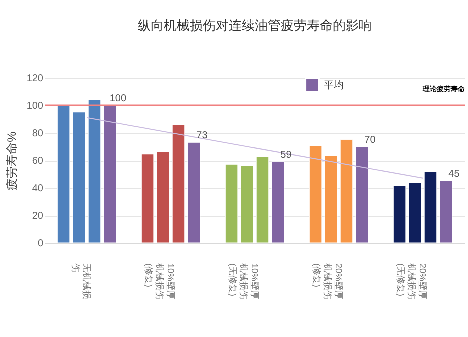 The width and height of the screenshot is (468, 337). Describe the element at coordinates (255, 25) in the screenshot. I see `chart-title: 纵向机械损伤对连续油管疲劳寿命的影响` at that location.